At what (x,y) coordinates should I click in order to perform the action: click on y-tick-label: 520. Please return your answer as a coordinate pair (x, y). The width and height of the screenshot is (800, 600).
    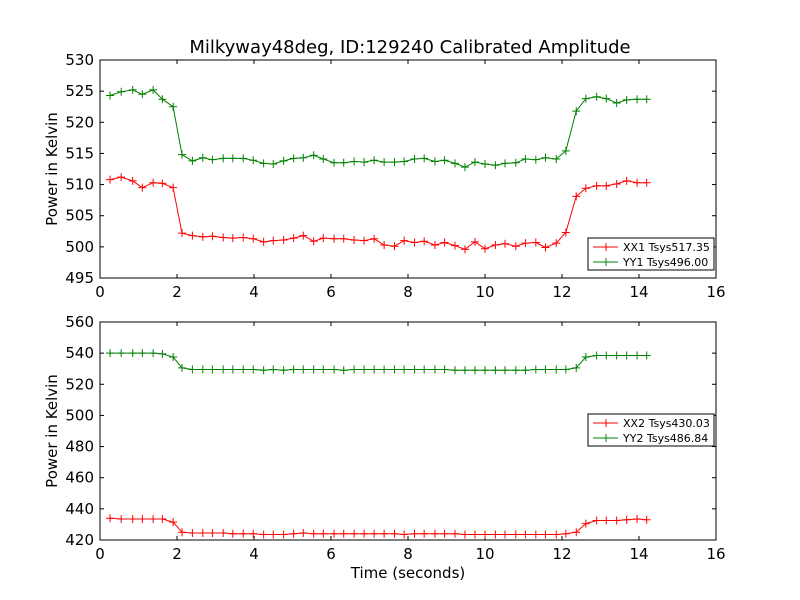
    Looking at the image, I should click on (79, 384).